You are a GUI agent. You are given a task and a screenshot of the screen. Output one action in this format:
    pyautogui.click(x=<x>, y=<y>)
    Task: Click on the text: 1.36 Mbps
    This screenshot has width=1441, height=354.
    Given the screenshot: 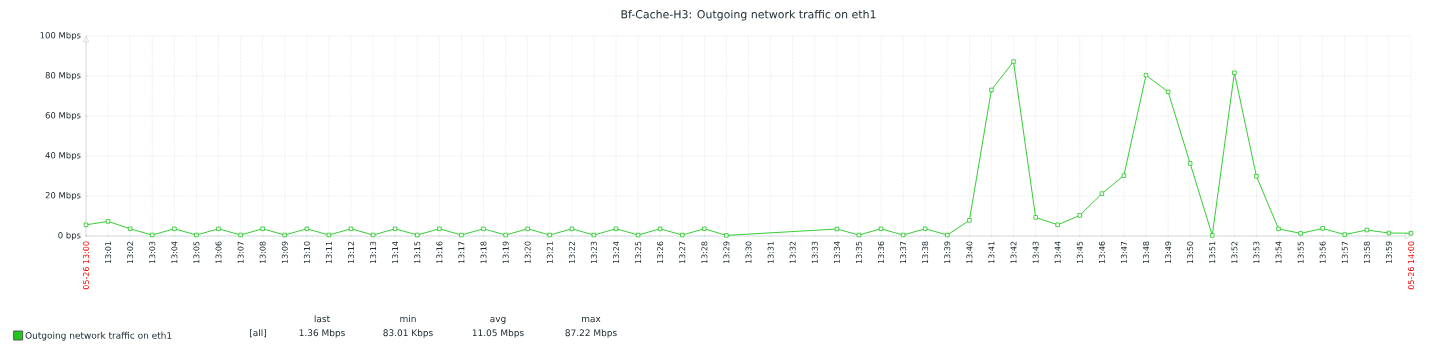 What is the action you would take?
    pyautogui.click(x=322, y=333)
    